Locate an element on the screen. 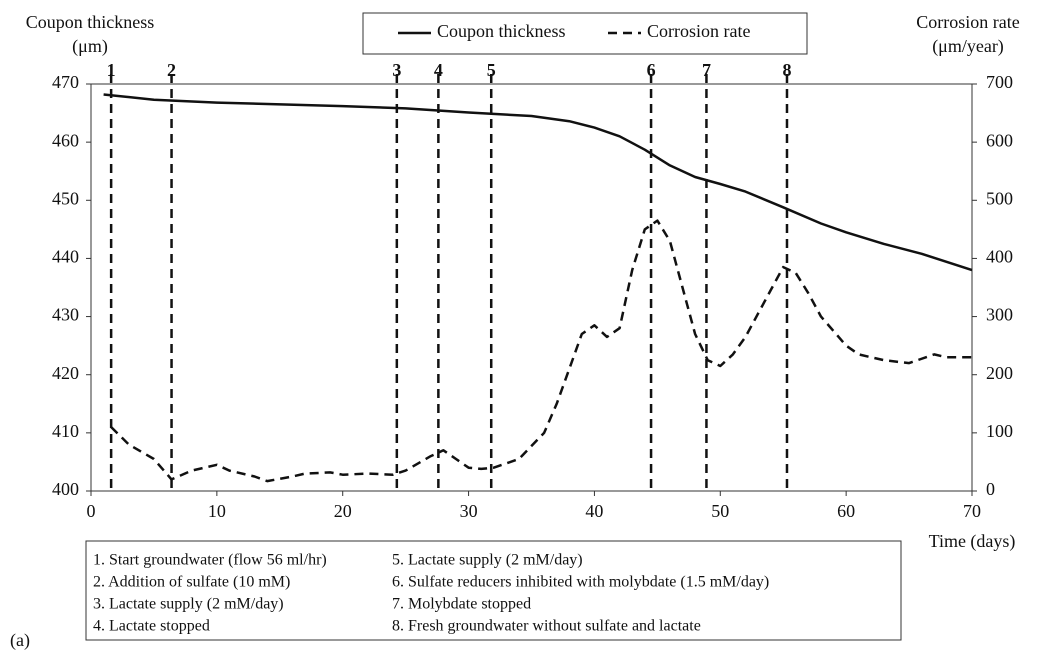 The width and height of the screenshot is (1053, 665). note: 2. Addition of sulfate (10 mM) is located at coordinates (191, 582).